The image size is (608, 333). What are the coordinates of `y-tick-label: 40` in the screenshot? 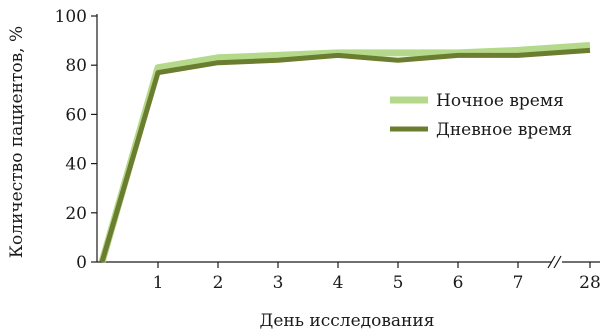 It's located at (76, 165).